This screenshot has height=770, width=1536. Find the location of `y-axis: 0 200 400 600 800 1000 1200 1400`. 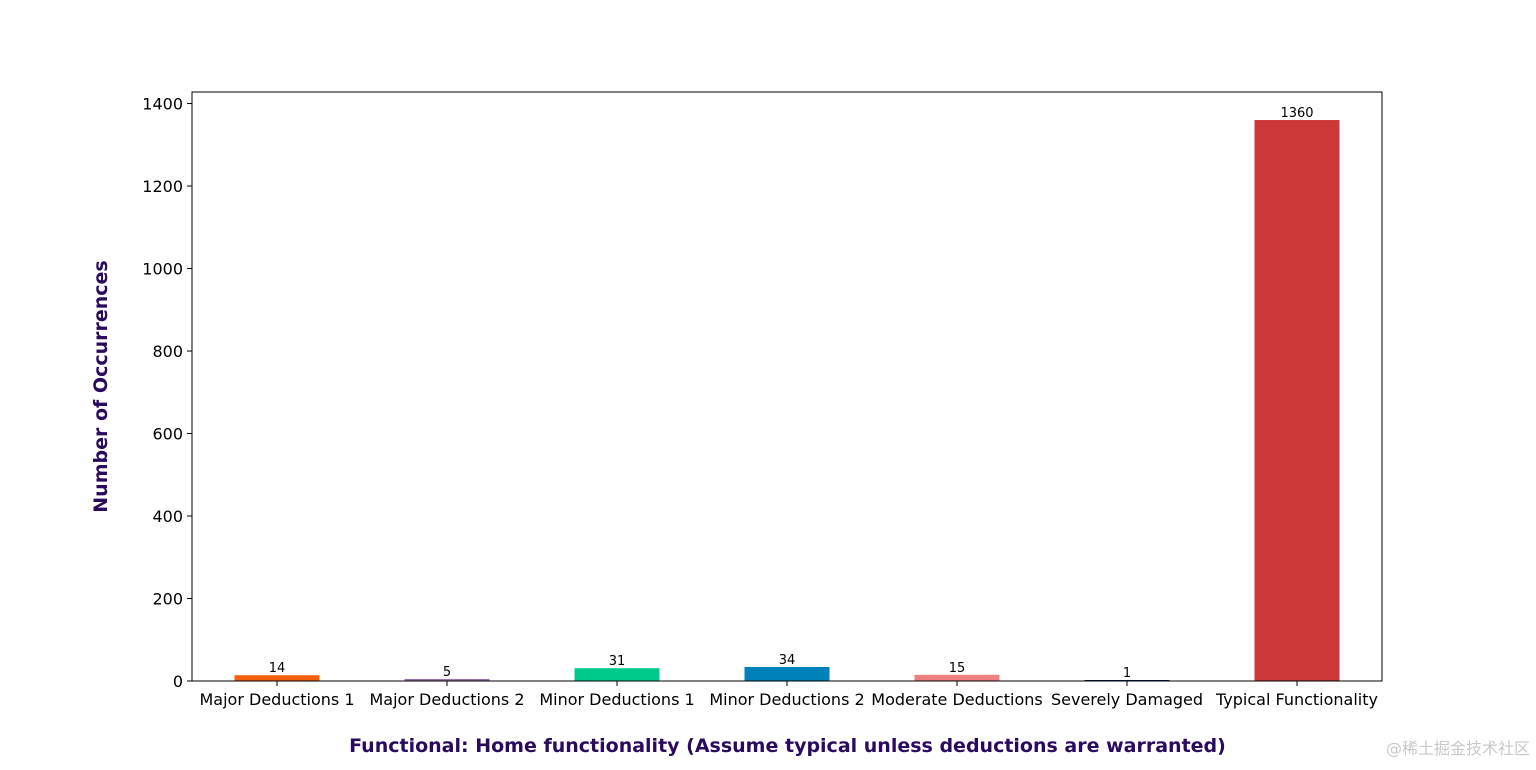

y-axis: 0 200 400 600 800 1000 1200 1400 is located at coordinates (167, 393).